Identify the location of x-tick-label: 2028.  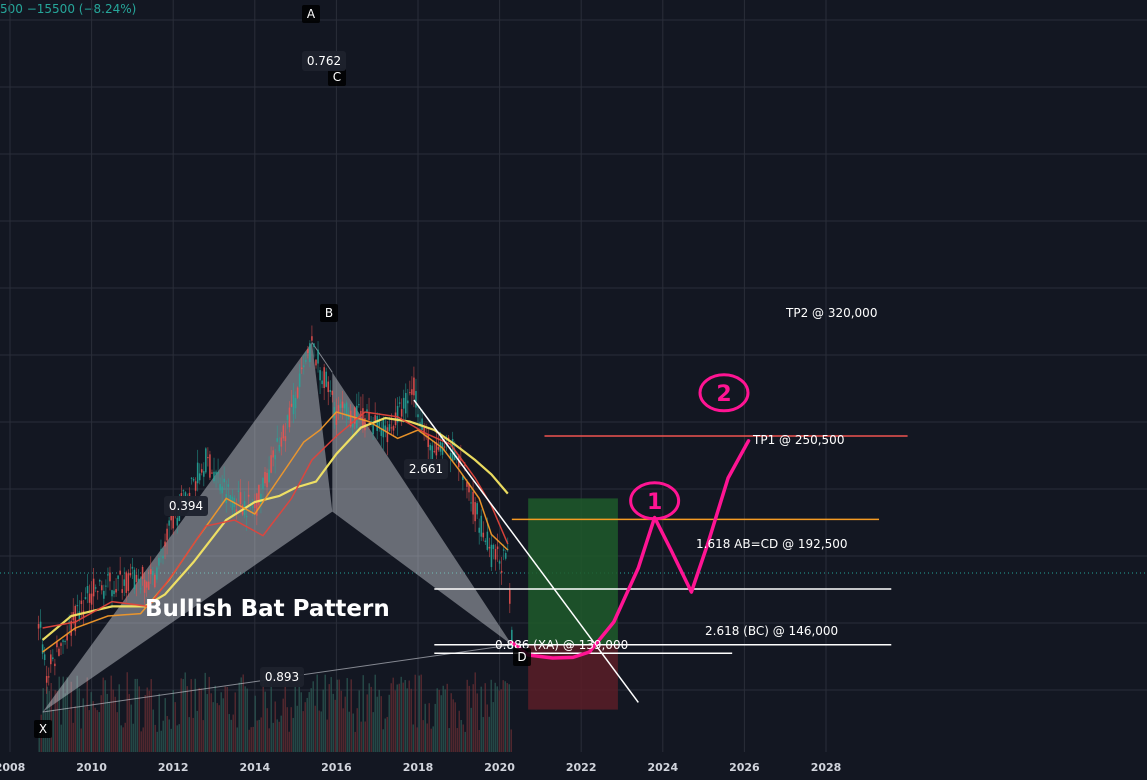
(826, 767).